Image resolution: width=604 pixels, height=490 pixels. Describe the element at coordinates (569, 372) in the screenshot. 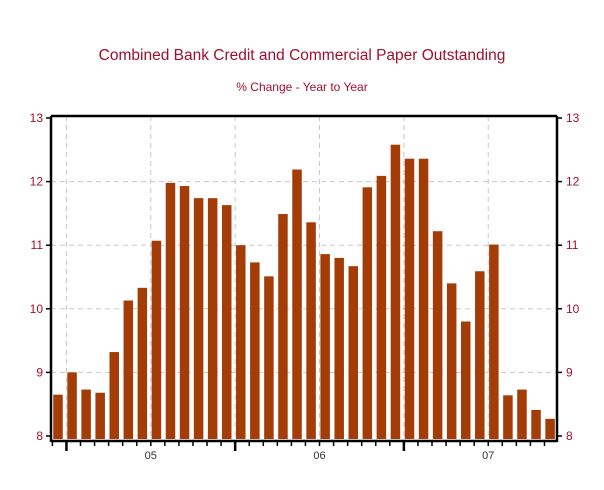

I see `y-tick-label-right: 9` at that location.